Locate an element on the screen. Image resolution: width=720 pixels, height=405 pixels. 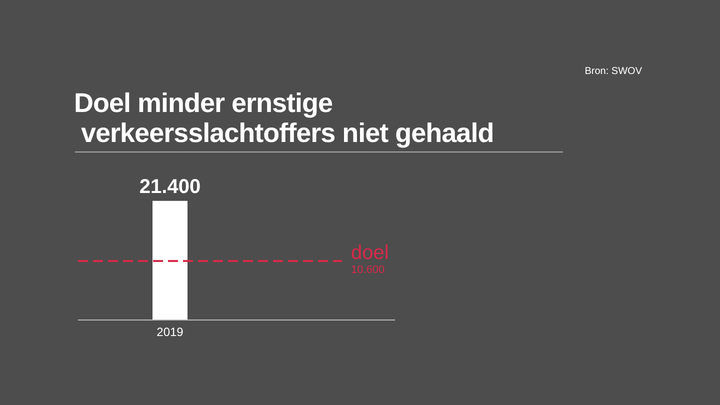
text: 10.600 is located at coordinates (368, 270).